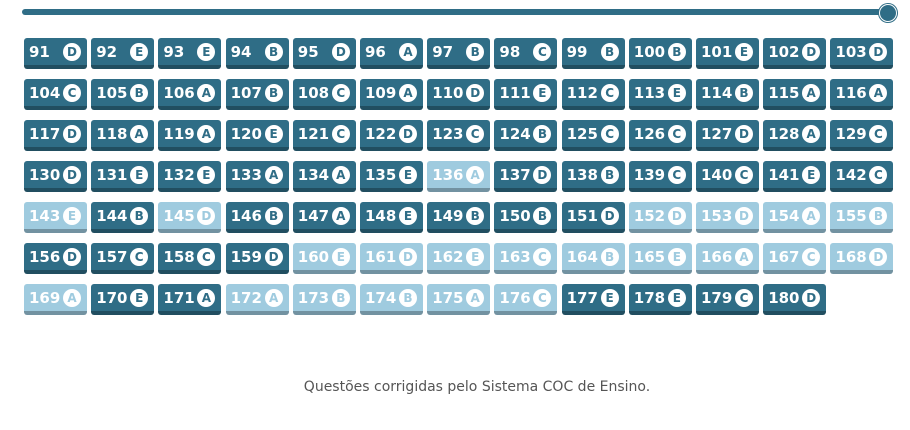  Describe the element at coordinates (526, 53) in the screenshot. I see `question-tile: 98 C` at that location.